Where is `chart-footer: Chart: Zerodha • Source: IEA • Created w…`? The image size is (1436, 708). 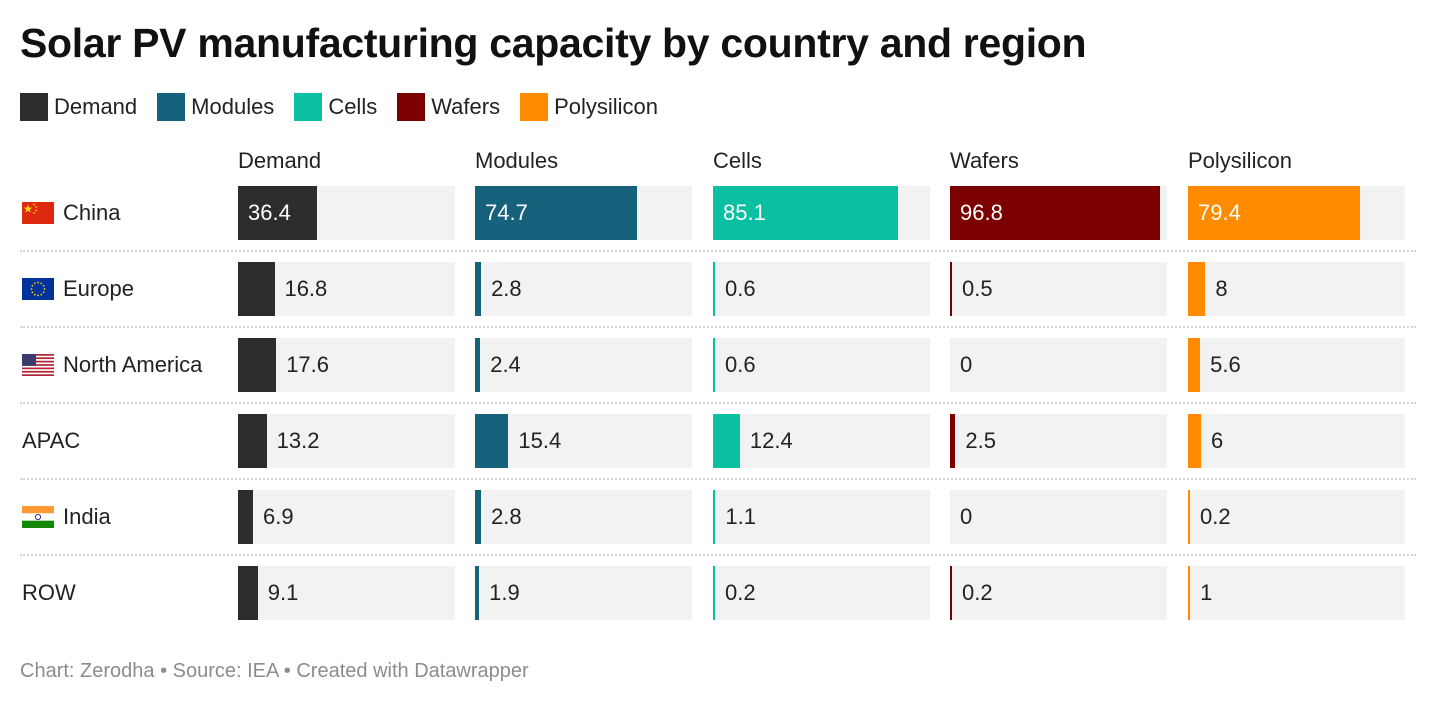
chart-footer: Chart: Zerodha • Source: IEA • Created w… is located at coordinates (274, 671).